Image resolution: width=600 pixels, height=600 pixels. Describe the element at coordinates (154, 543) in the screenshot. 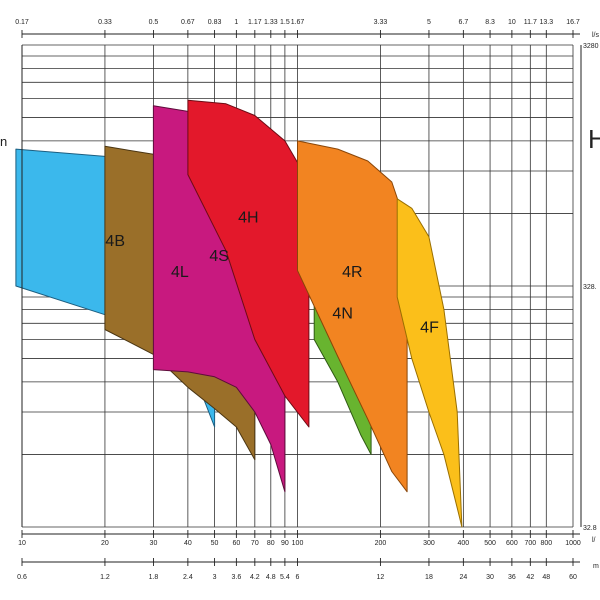

I see `bottom-tick-label: 30` at that location.